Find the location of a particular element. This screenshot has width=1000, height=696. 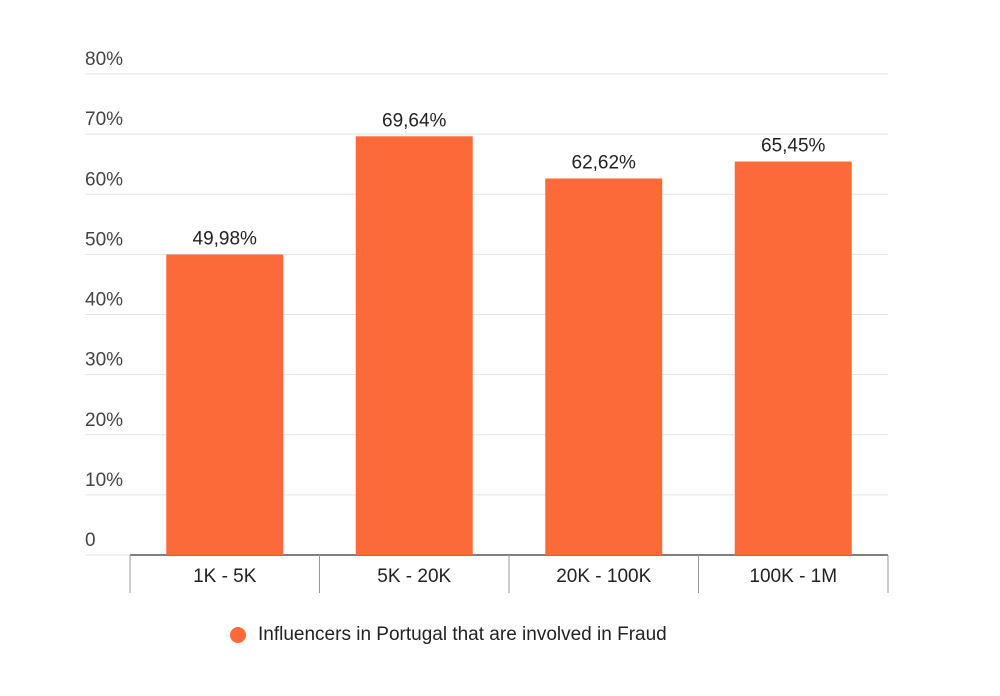

x-tick-label: 5K - 20K is located at coordinates (414, 576).